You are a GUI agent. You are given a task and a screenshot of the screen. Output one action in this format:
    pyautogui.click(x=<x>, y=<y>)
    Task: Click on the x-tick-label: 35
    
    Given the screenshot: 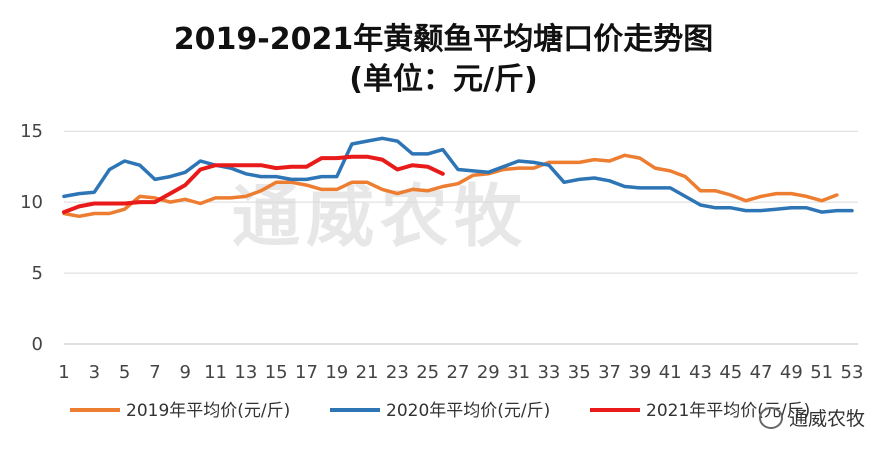 What is the action you would take?
    pyautogui.click(x=579, y=372)
    